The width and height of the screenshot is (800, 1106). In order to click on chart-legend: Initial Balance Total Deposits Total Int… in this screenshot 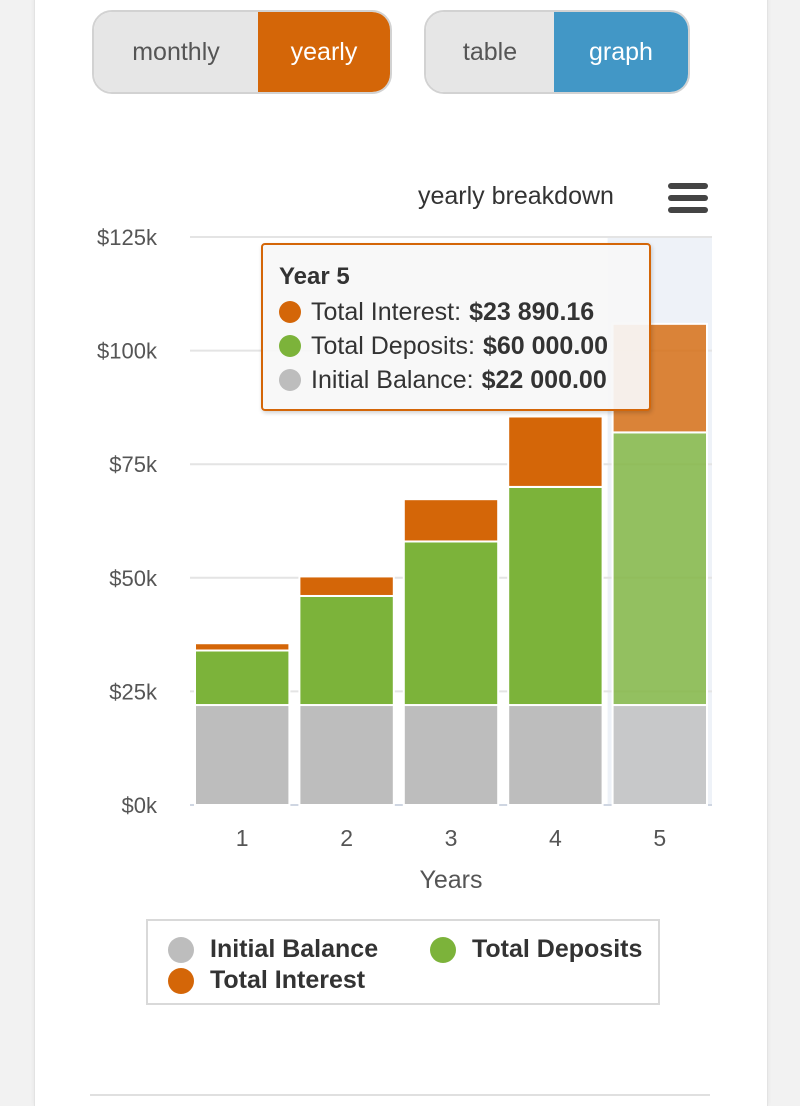, I will do `click(403, 962)`.